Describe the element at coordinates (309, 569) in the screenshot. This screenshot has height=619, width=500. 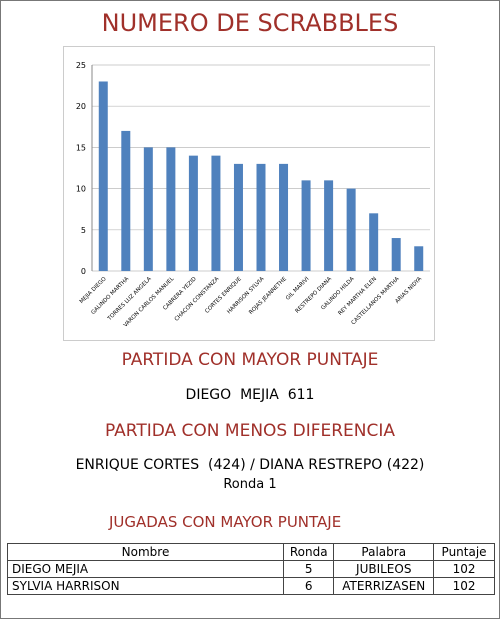
I see `table-cell: 5` at that location.